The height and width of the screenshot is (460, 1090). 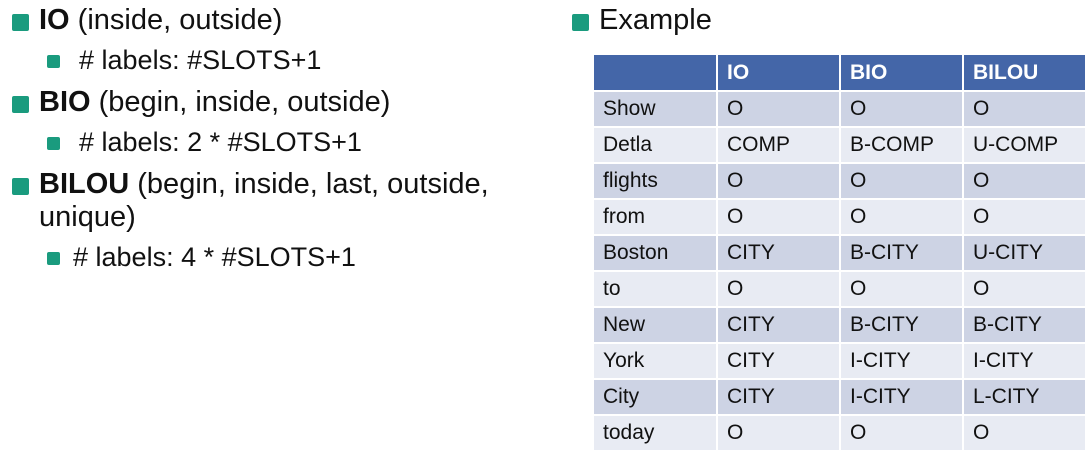 I want to click on word-cell: today, so click(x=656, y=433).